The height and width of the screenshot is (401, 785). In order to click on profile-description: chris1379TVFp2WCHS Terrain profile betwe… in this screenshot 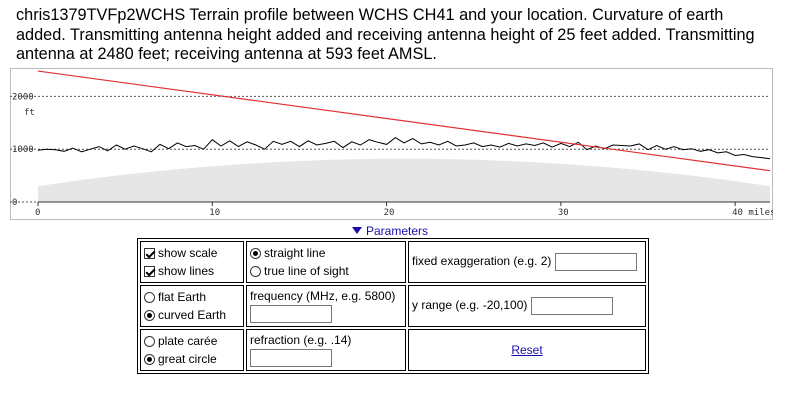, I will do `click(385, 34)`.